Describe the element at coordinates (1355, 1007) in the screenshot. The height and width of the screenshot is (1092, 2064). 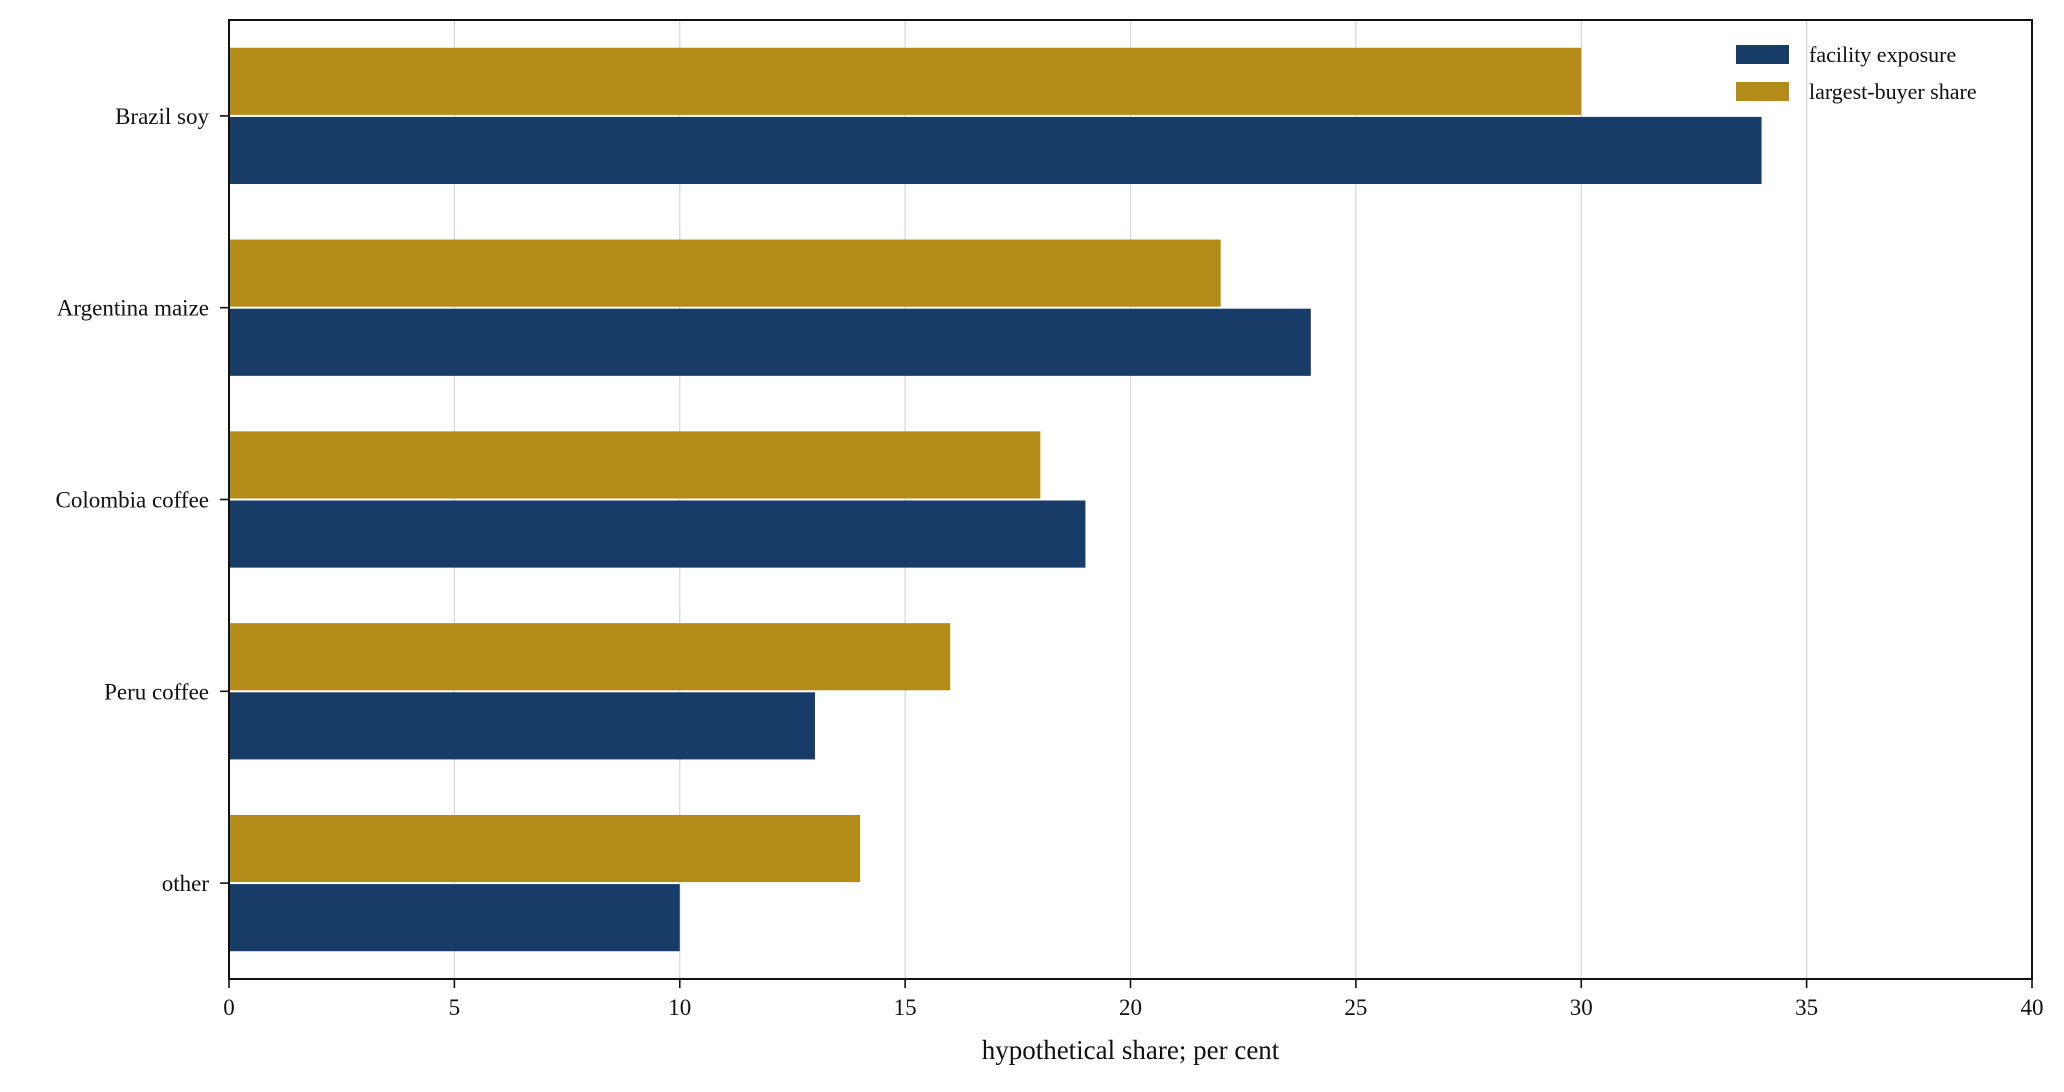
I see `x-tick-label-5: 25` at that location.